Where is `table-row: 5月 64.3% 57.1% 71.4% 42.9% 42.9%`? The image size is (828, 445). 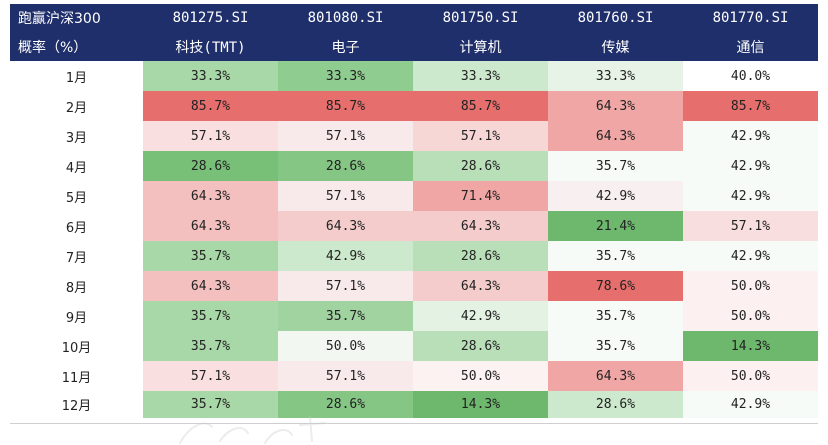 table-row: 5月 64.3% 57.1% 71.4% 42.9% 42.9% is located at coordinates (414, 196).